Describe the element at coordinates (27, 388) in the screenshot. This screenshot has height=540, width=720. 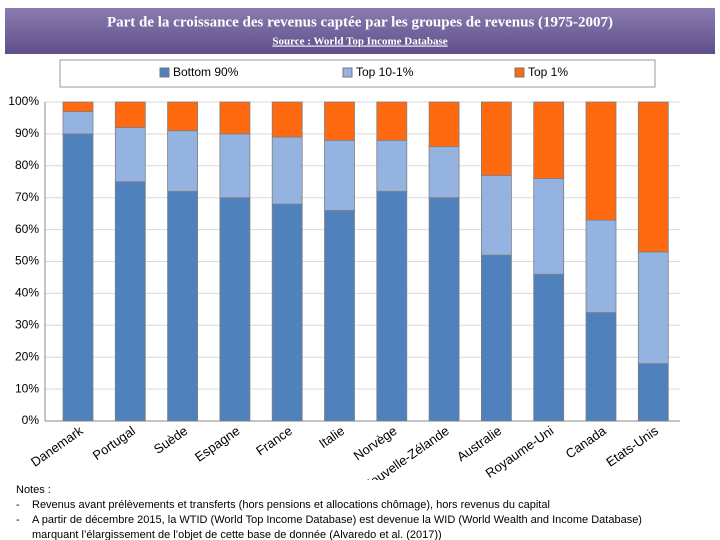
I see `y-tick-label: 10%` at that location.